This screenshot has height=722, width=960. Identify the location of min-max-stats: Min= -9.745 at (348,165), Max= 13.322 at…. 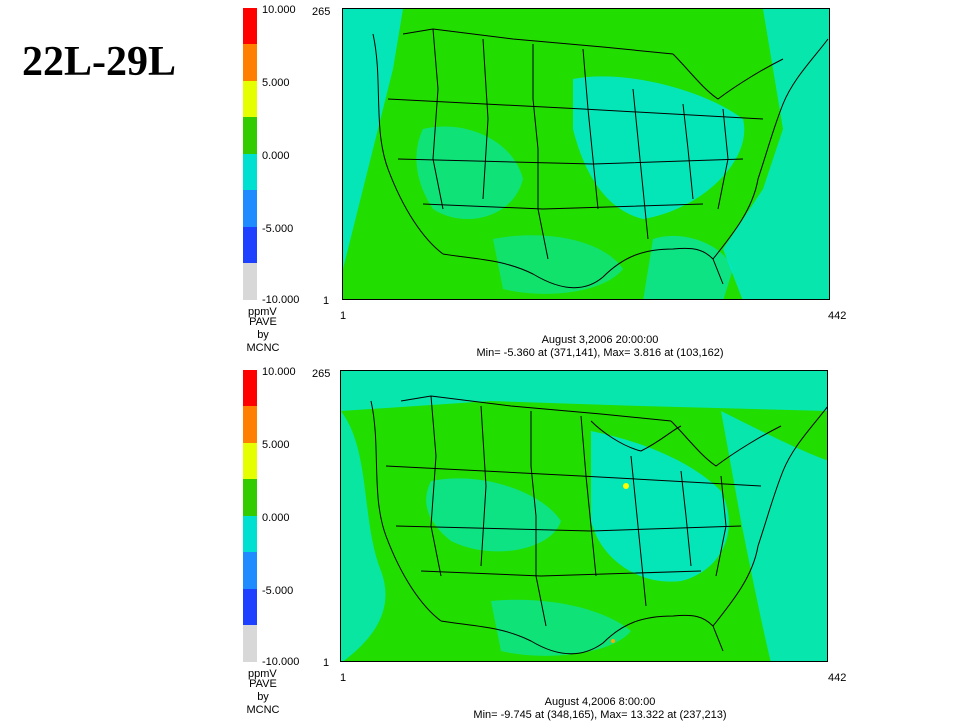
(600, 715).